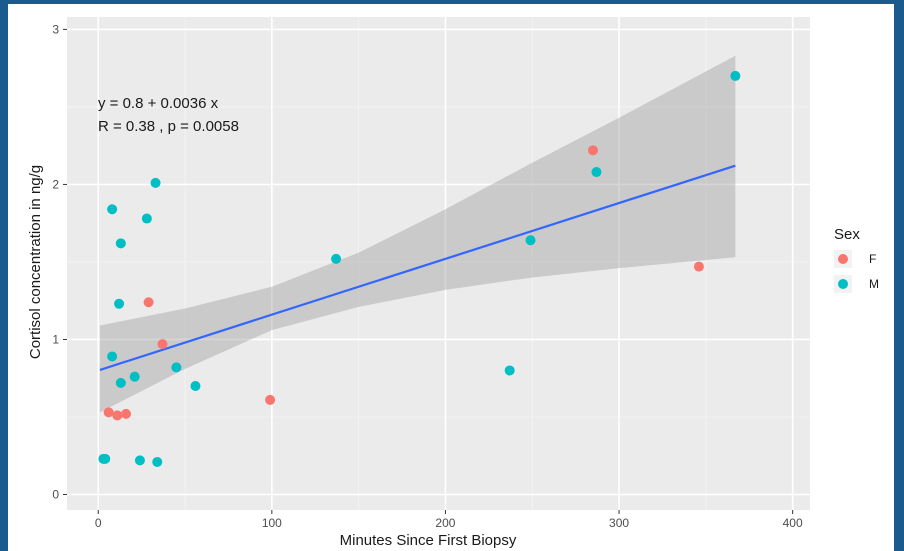 The height and width of the screenshot is (551, 904). I want to click on x-tick-label: 200, so click(445, 523).